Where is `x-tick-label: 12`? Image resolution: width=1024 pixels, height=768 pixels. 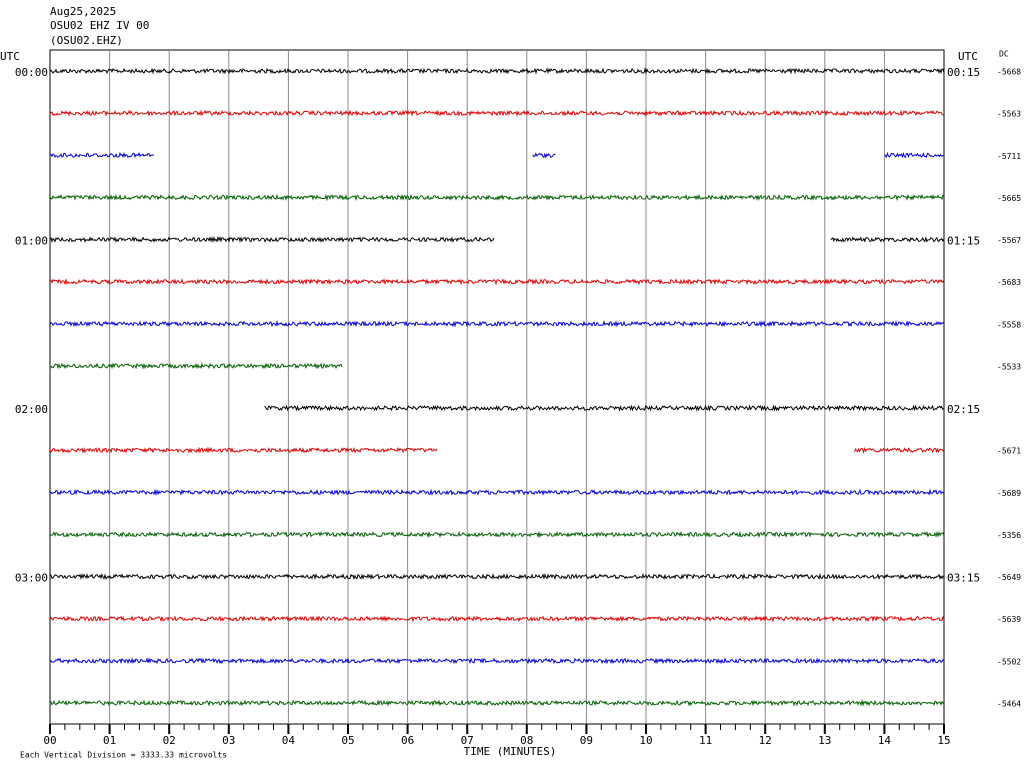 x-tick-label: 12 is located at coordinates (765, 740).